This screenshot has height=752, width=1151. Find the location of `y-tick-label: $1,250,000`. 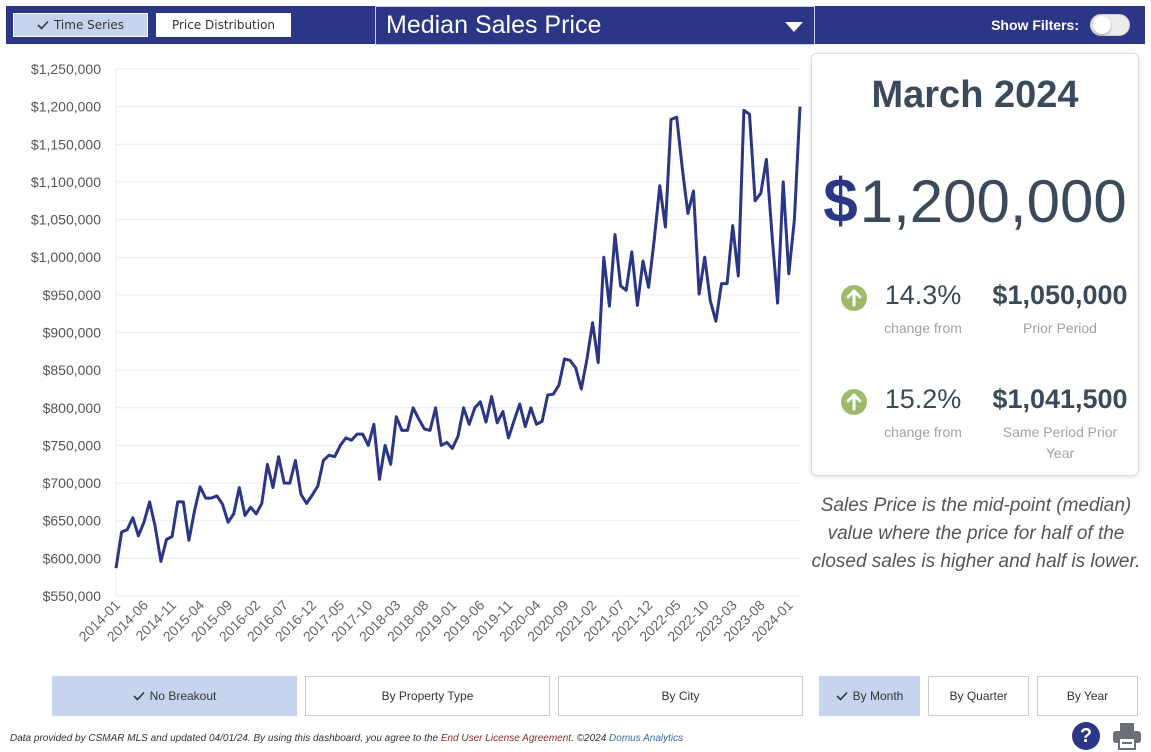

y-tick-label: $1,250,000 is located at coordinates (66, 69).